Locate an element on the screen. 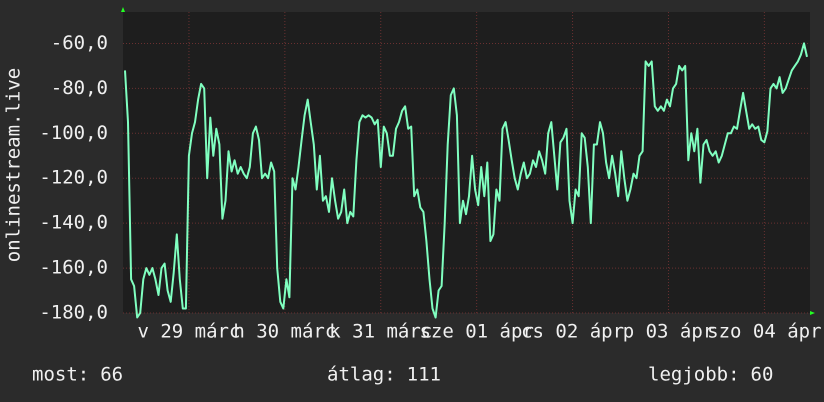 This screenshot has height=402, width=824. summary-value: 66 is located at coordinates (111, 375).